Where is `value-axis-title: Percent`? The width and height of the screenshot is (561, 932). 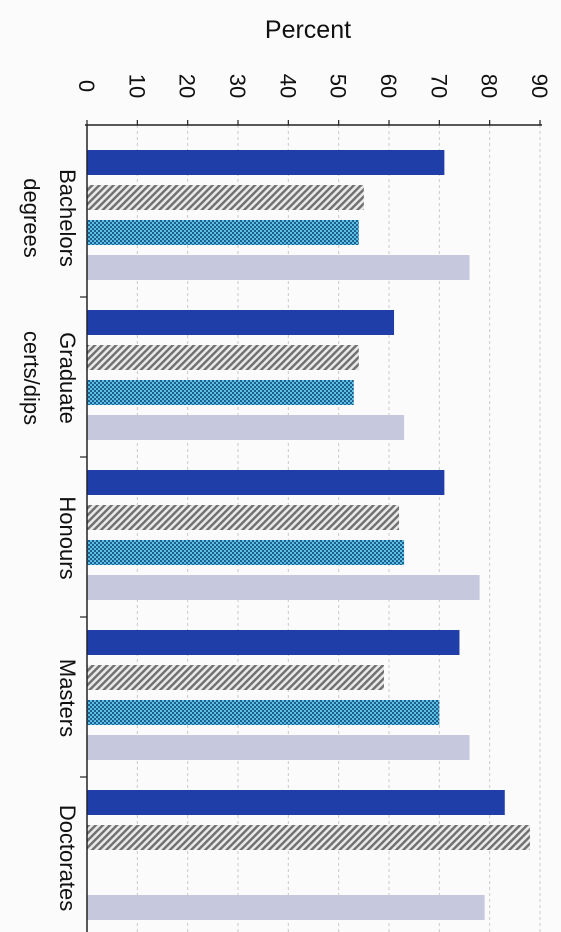 value-axis-title: Percent is located at coordinates (308, 30).